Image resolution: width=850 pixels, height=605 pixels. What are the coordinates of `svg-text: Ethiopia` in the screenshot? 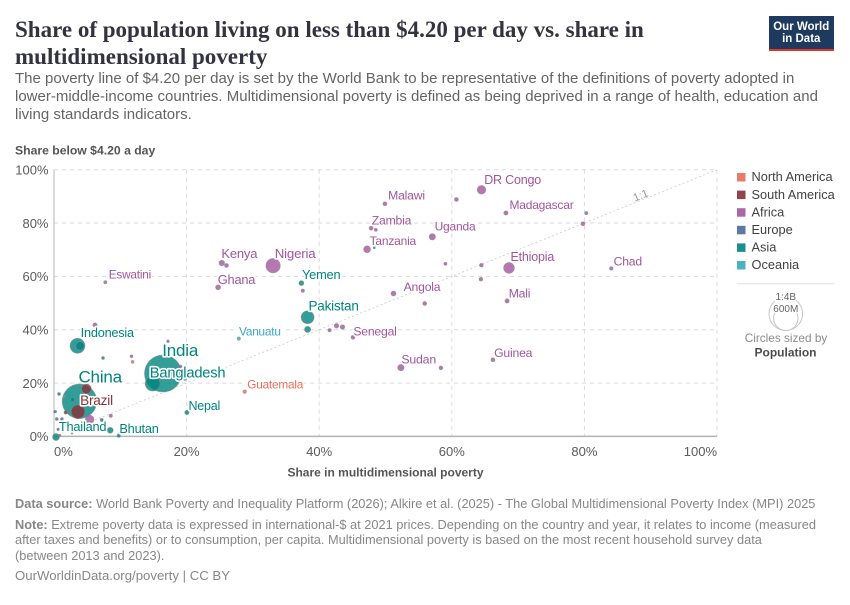 It's located at (533, 257).